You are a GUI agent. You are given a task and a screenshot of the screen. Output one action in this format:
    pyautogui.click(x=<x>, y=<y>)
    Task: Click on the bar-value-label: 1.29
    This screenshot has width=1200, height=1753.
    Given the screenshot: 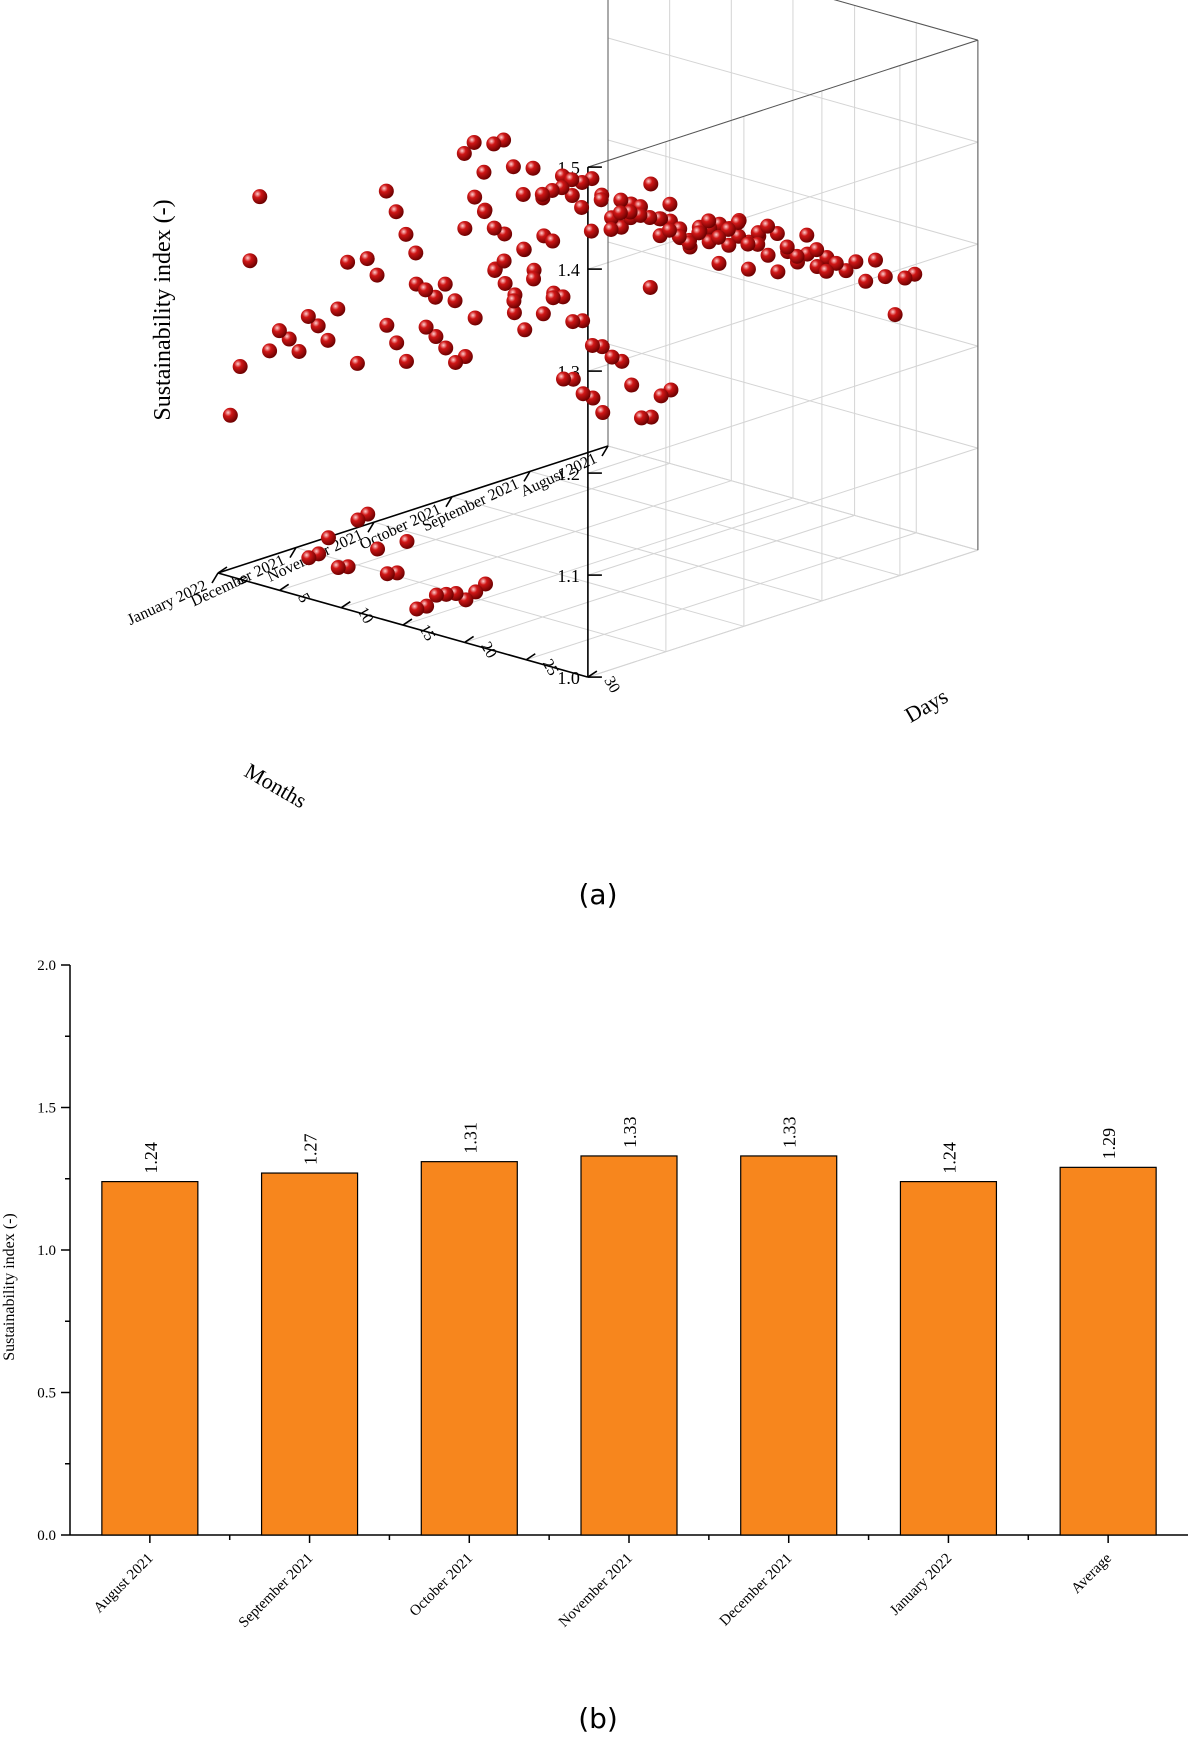 What is the action you would take?
    pyautogui.click(x=1109, y=1144)
    